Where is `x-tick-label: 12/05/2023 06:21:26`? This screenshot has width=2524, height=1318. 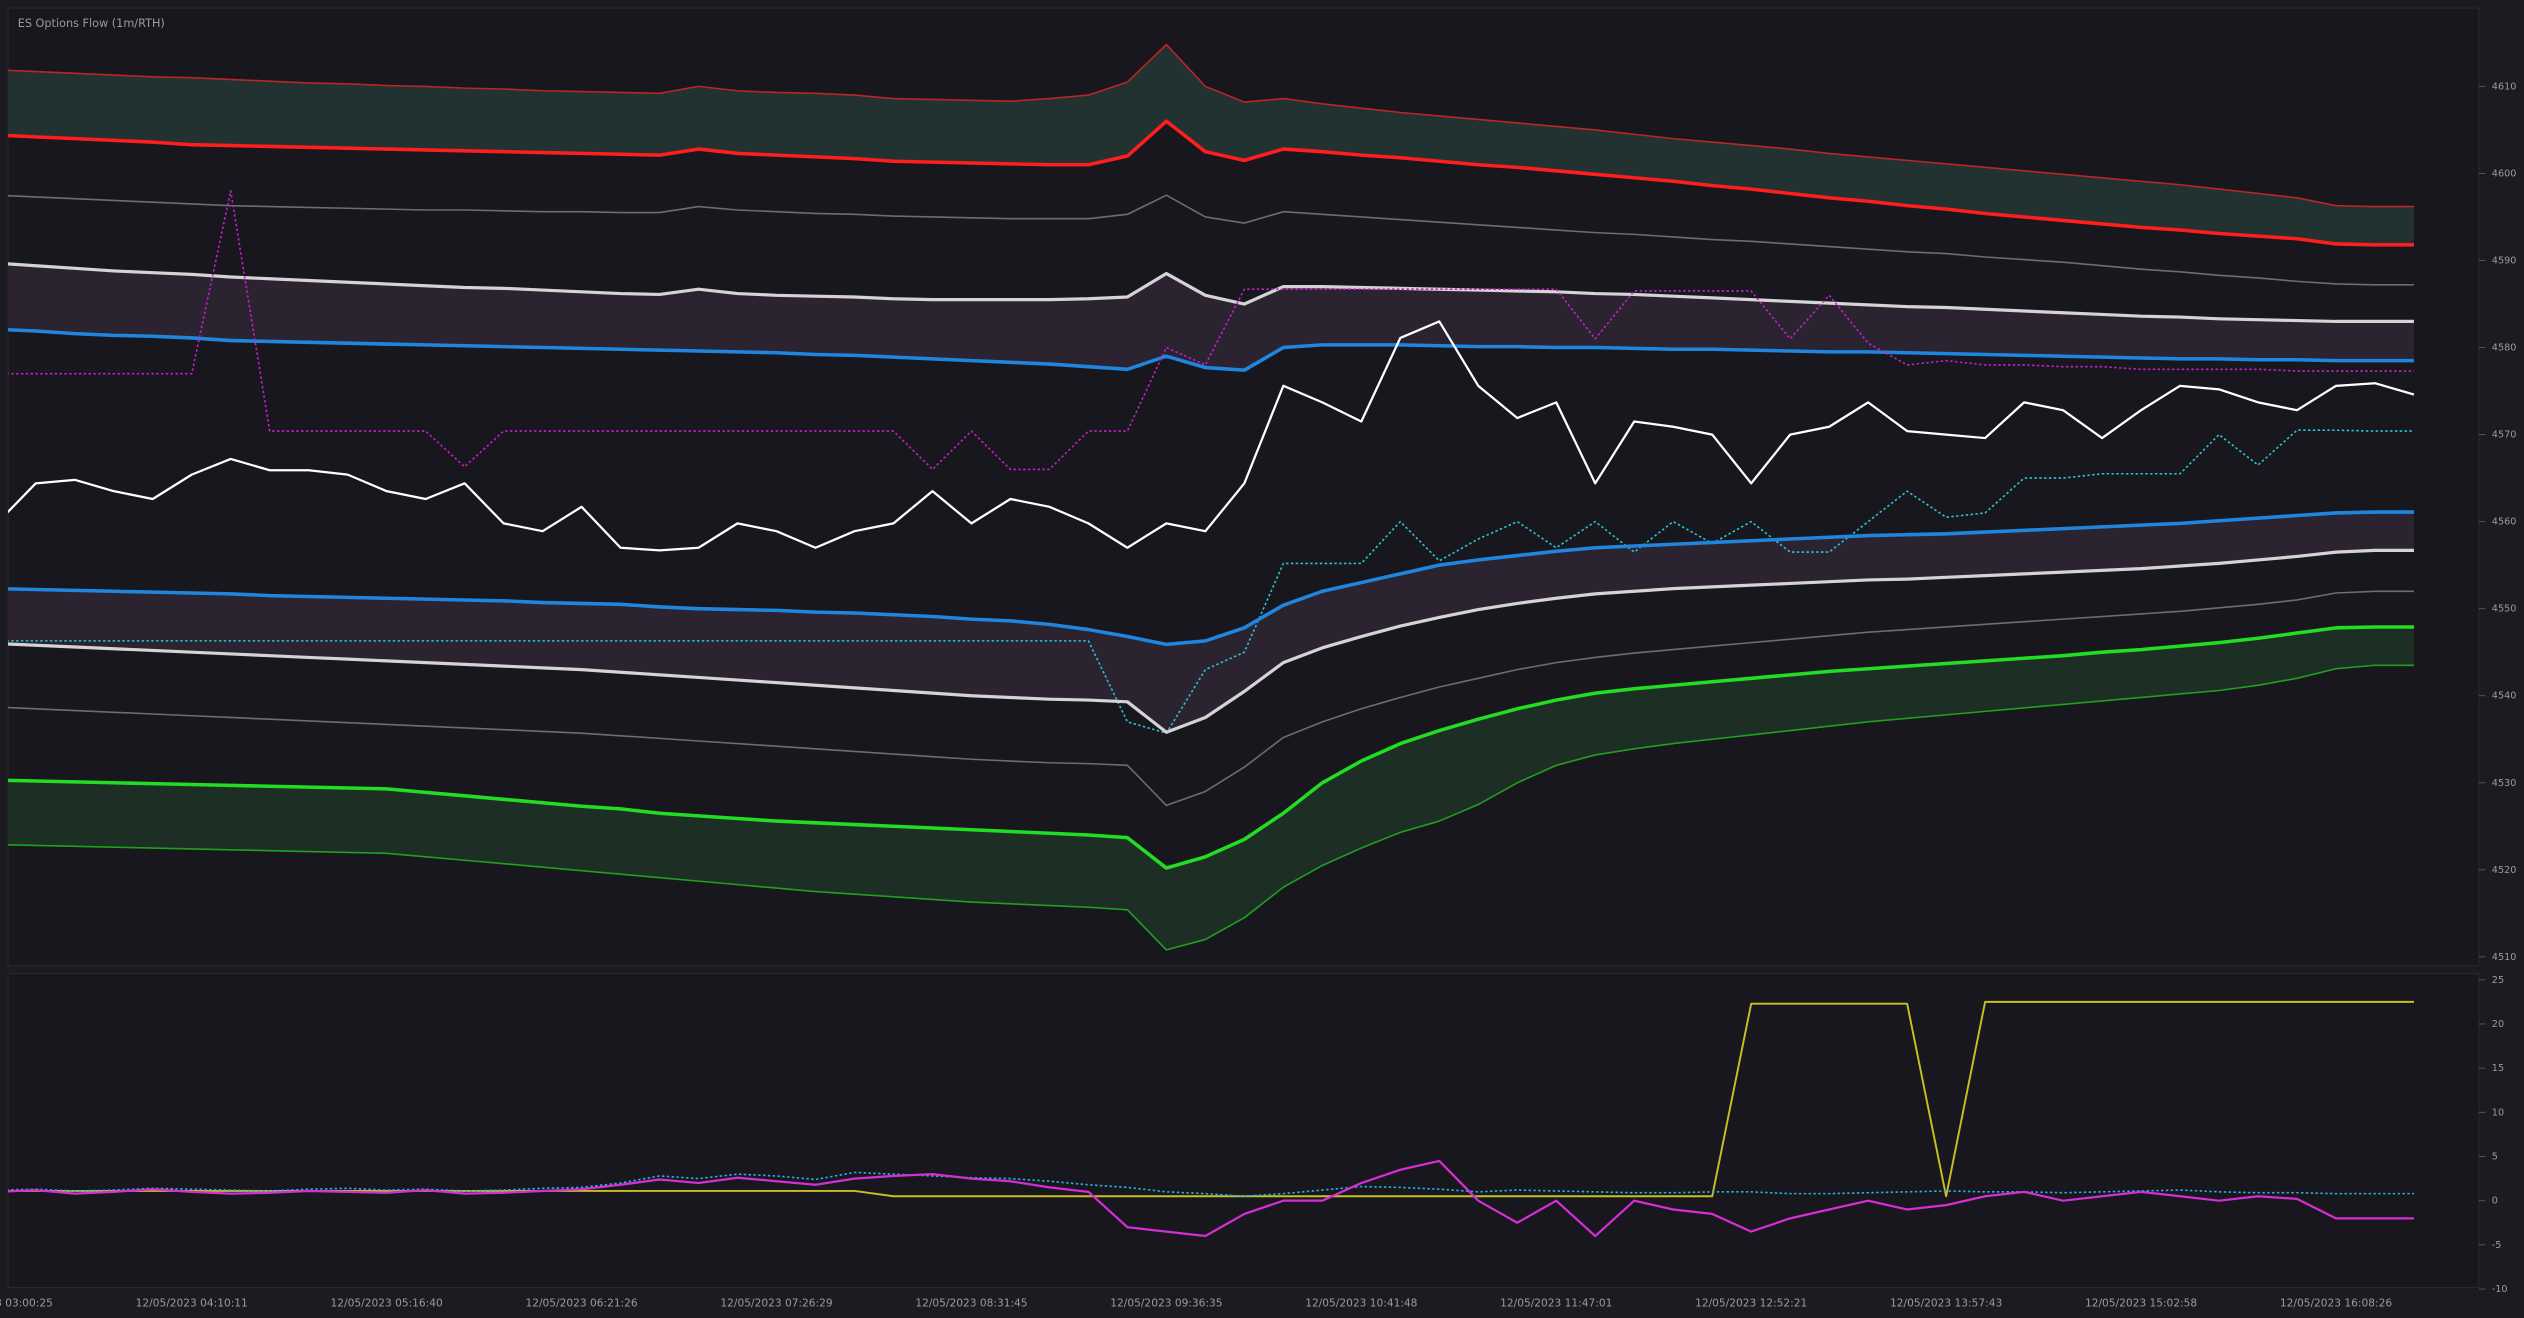
x-tick-label: 12/05/2023 06:21:26 is located at coordinates (581, 1303).